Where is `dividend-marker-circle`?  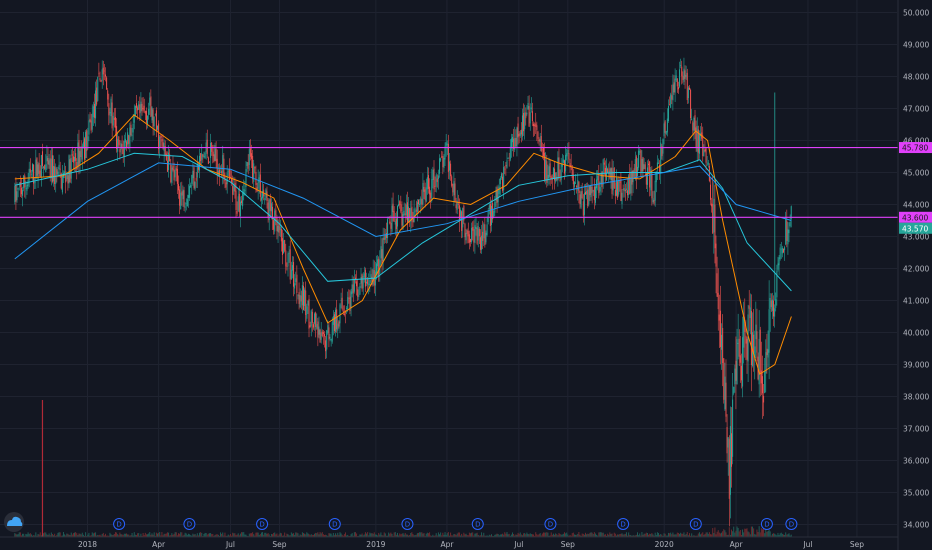 dividend-marker-circle is located at coordinates (695, 524).